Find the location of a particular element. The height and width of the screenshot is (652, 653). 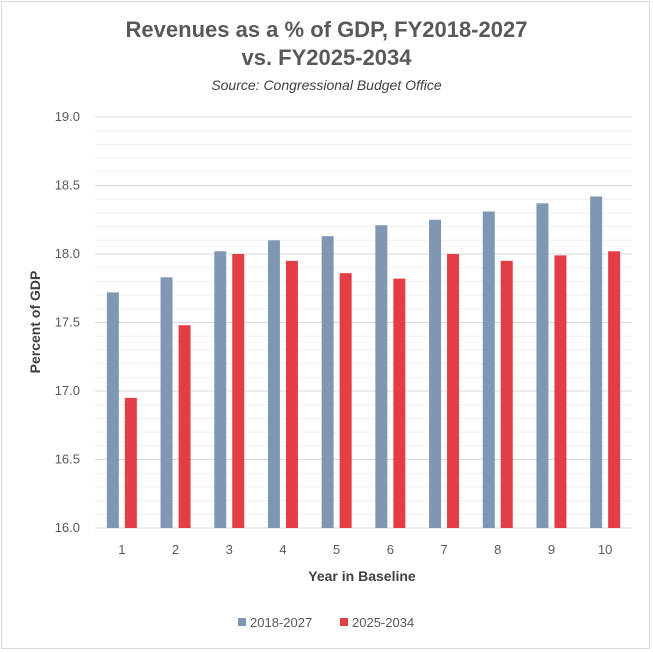

x-tick-label: 9 is located at coordinates (551, 549).